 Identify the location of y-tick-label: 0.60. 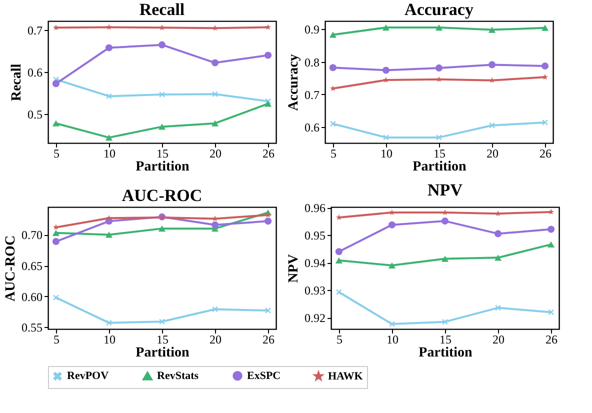
(32, 297).